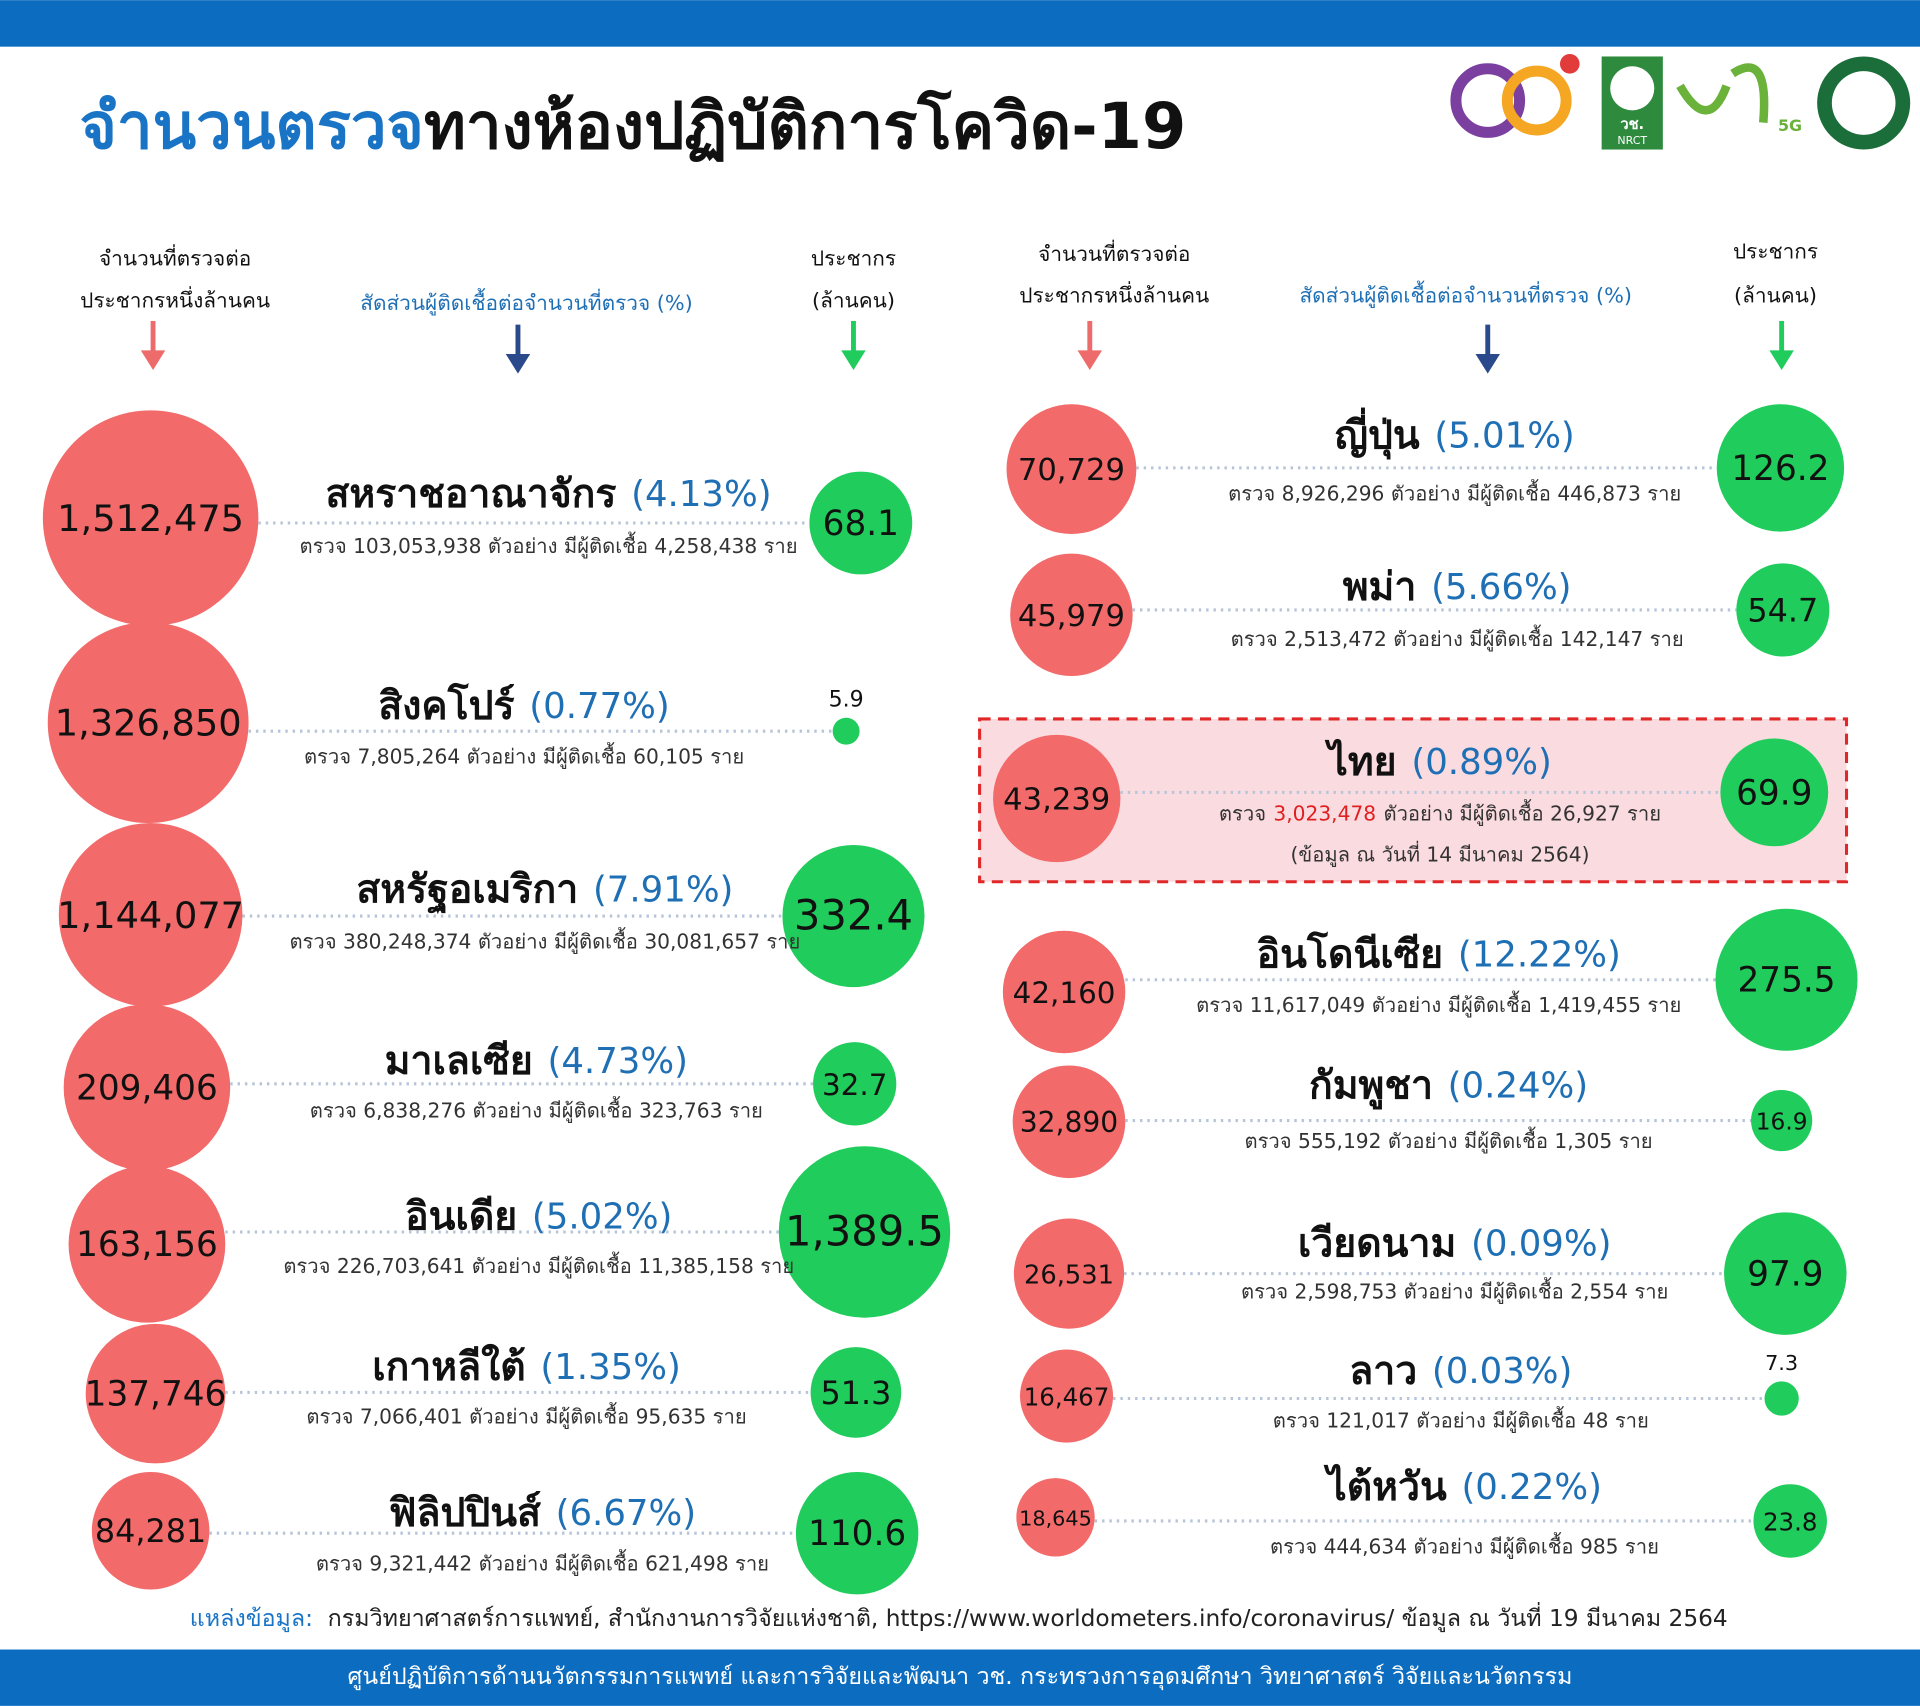  Describe the element at coordinates (1501, 587) in the screenshot. I see `positivity: (5.66%)` at that location.